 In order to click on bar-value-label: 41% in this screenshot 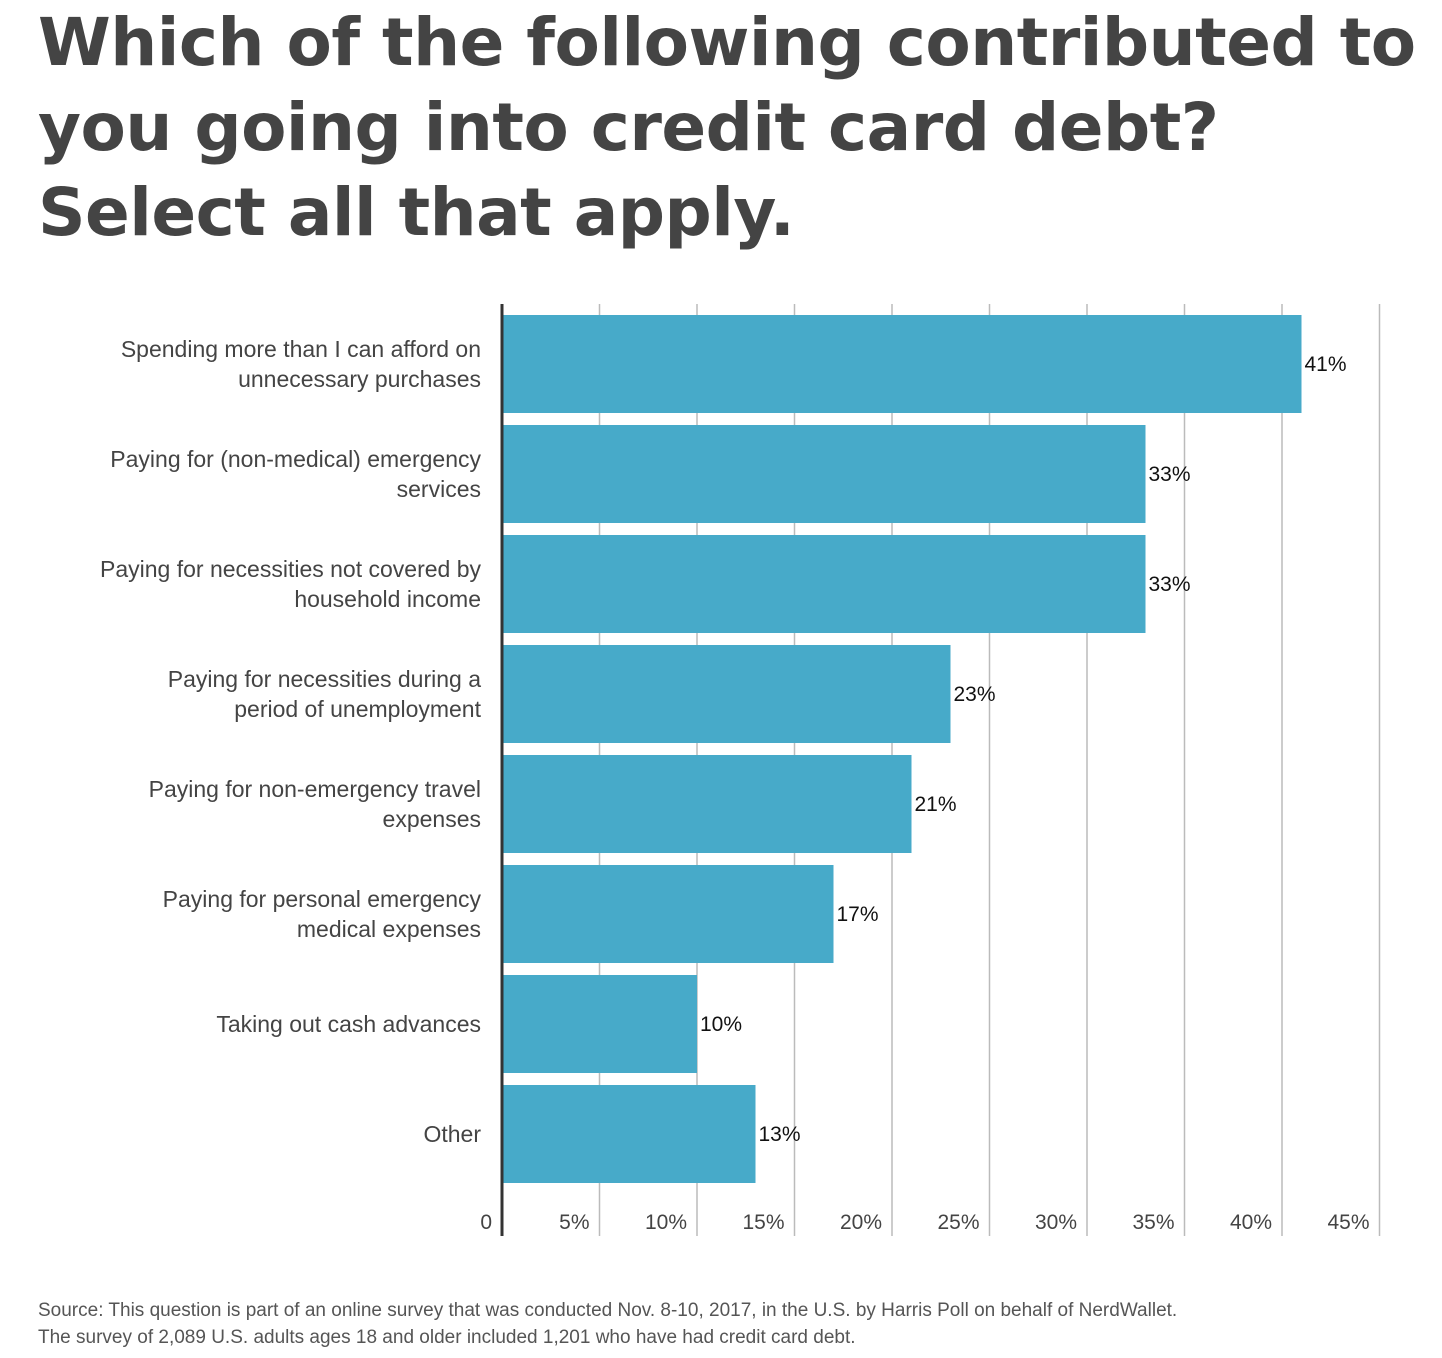, I will do `click(1326, 364)`.